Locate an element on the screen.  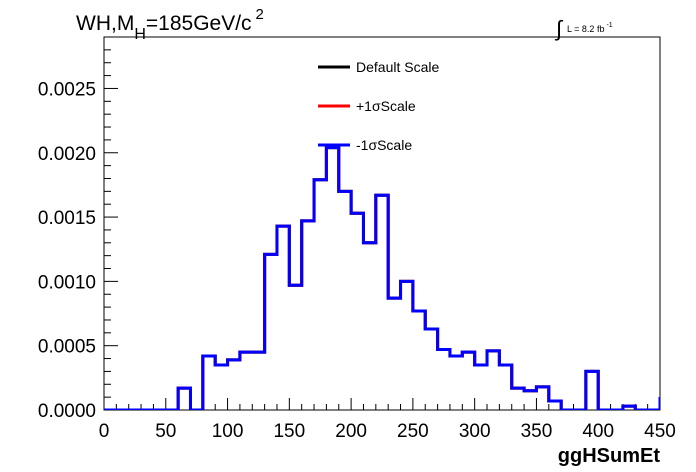
y-tick-label: 0.0010 is located at coordinates (67, 282).